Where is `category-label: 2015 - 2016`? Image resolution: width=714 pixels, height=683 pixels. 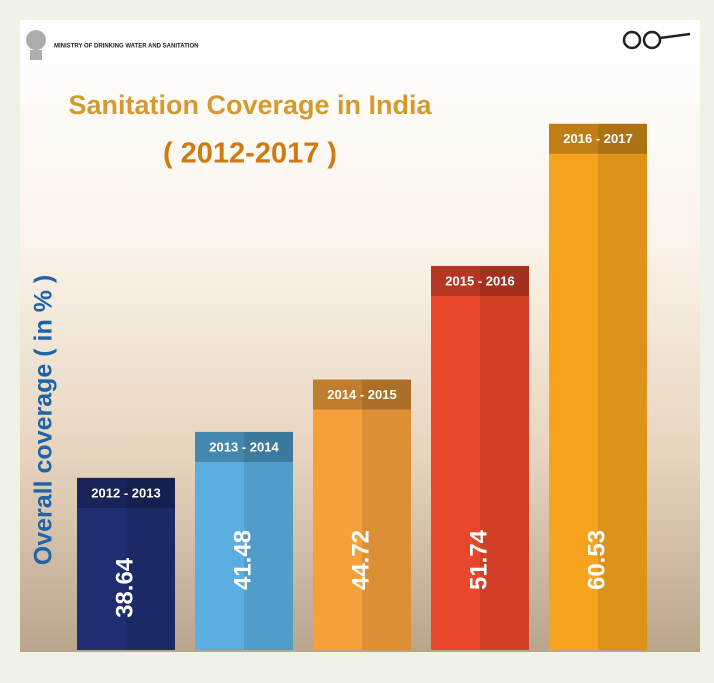
category-label: 2015 - 2016 is located at coordinates (479, 280).